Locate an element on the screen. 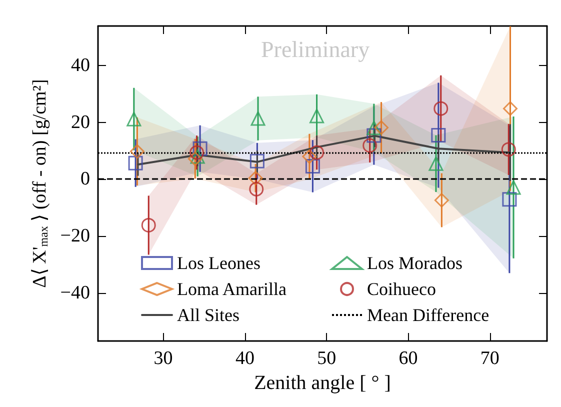 This screenshot has width=561, height=407. legend-label: Los Leones is located at coordinates (218, 263).